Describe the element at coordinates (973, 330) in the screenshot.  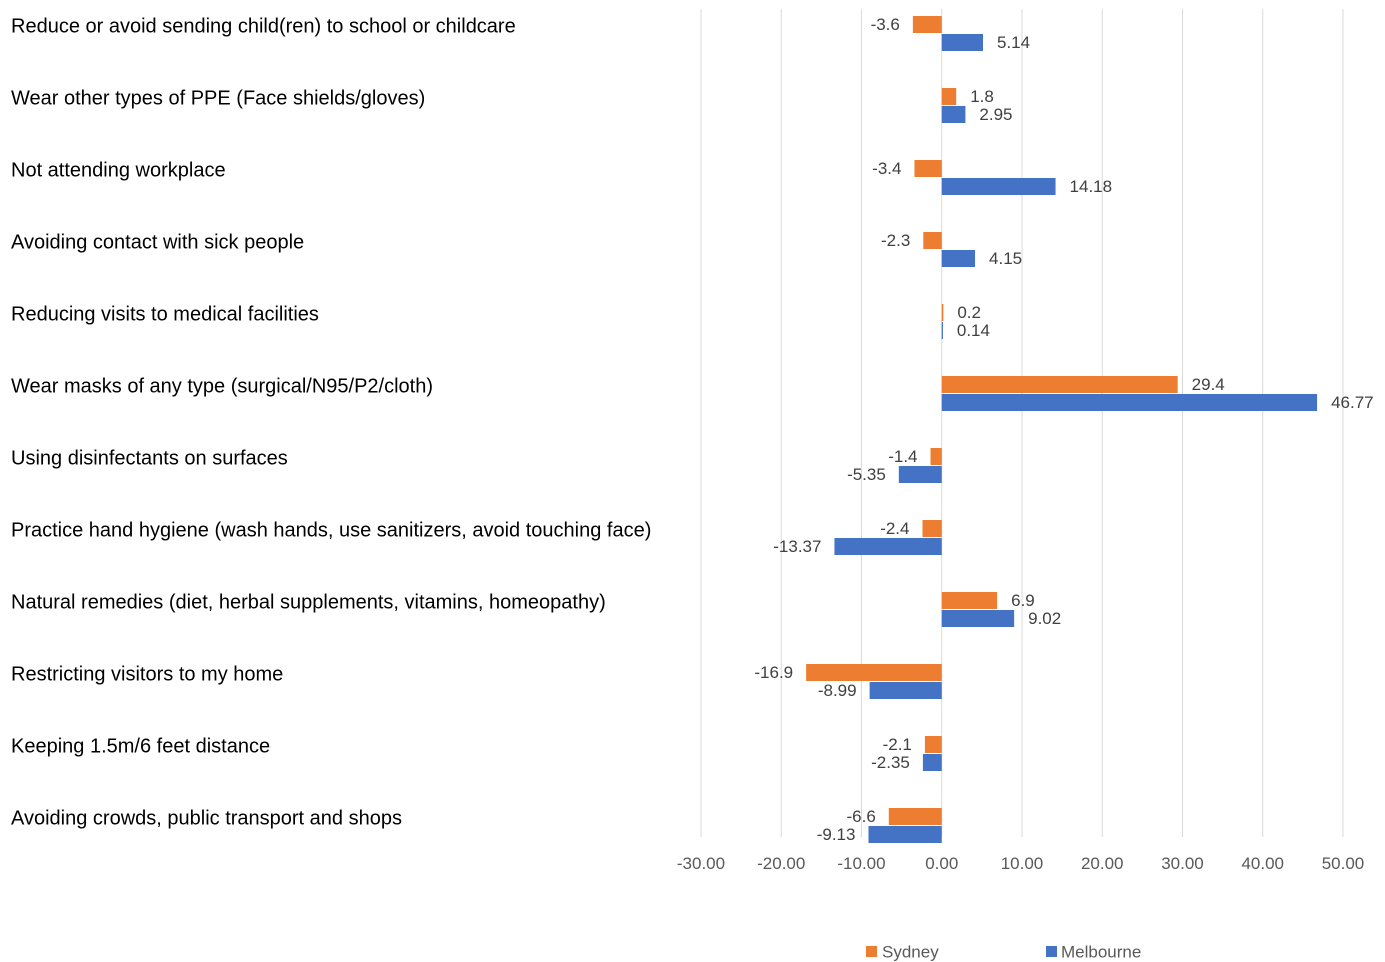
I see `melbourne-data-label: 0.14` at that location.